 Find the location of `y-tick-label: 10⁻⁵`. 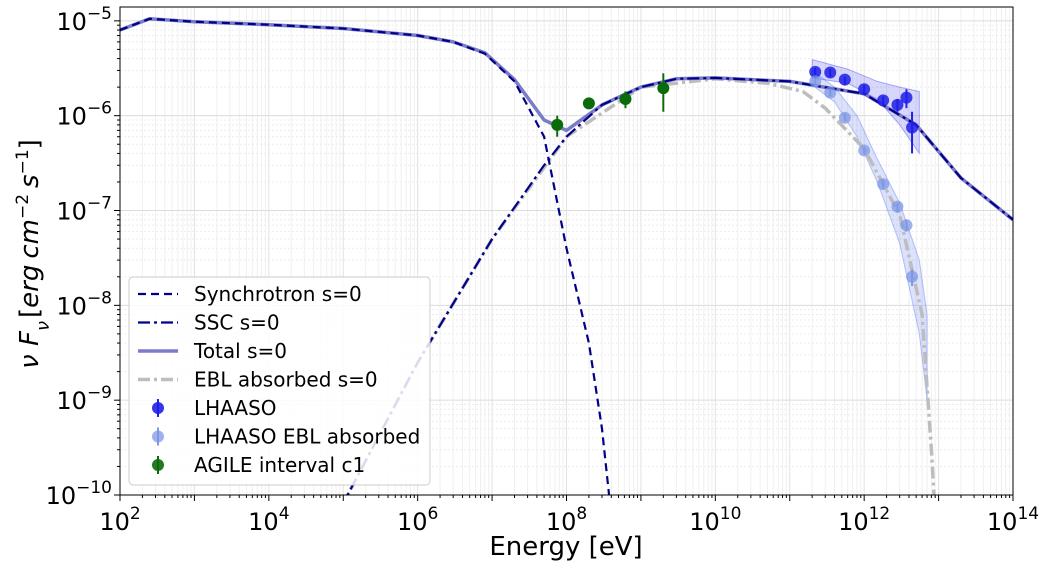

y-tick-label: 10⁻⁵ is located at coordinates (84, 20).